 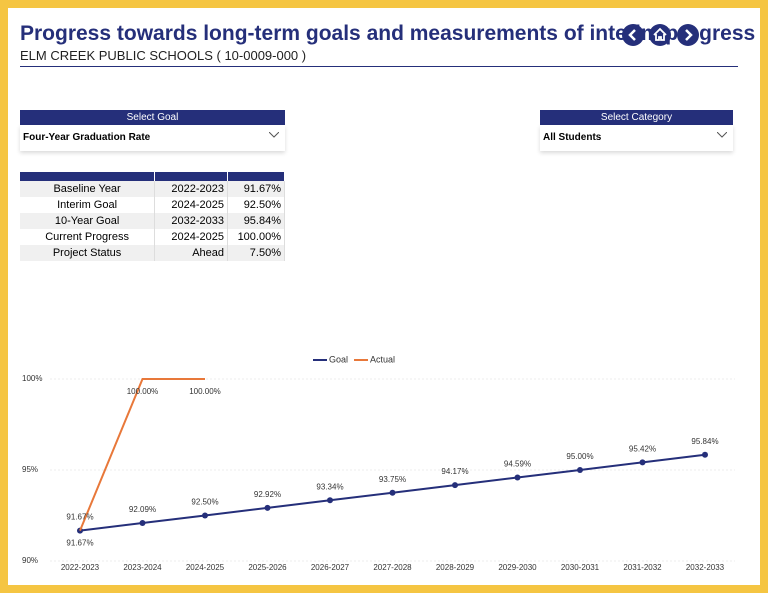 I want to click on x-tick-label: 2032-2033, so click(x=705, y=567).